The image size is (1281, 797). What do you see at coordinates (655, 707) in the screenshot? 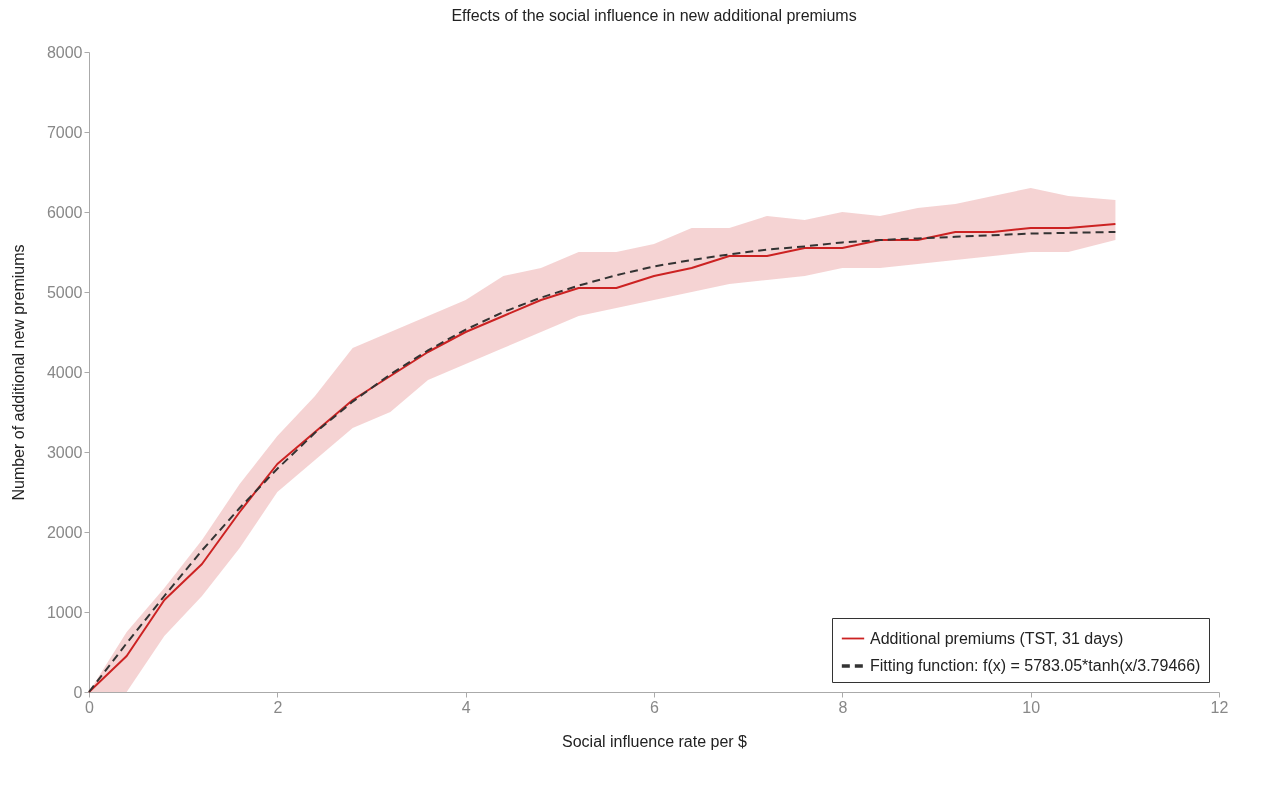
I see `x-tick-label: 6` at bounding box center [655, 707].